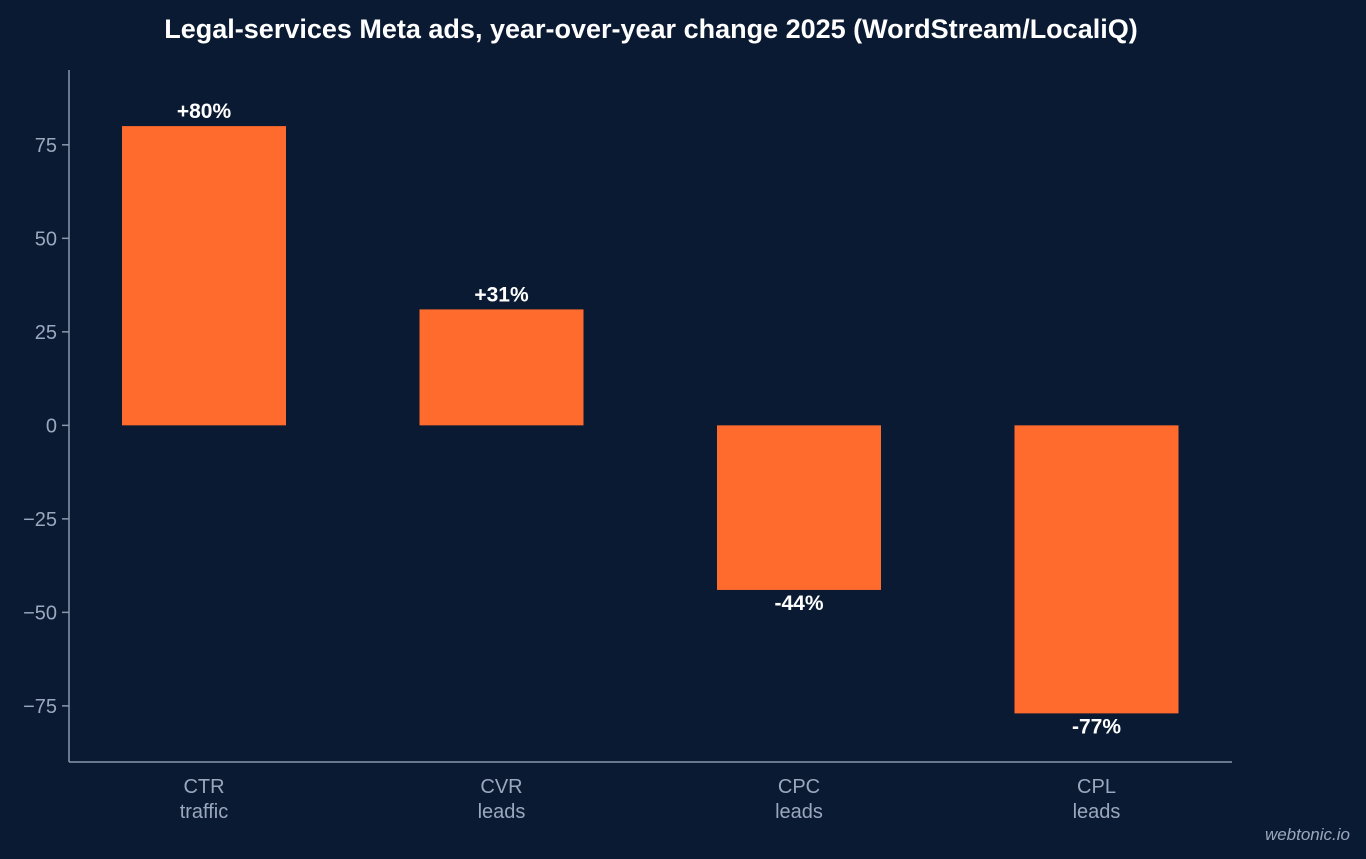  I want to click on data-label-cvr: +31%, so click(501, 294).